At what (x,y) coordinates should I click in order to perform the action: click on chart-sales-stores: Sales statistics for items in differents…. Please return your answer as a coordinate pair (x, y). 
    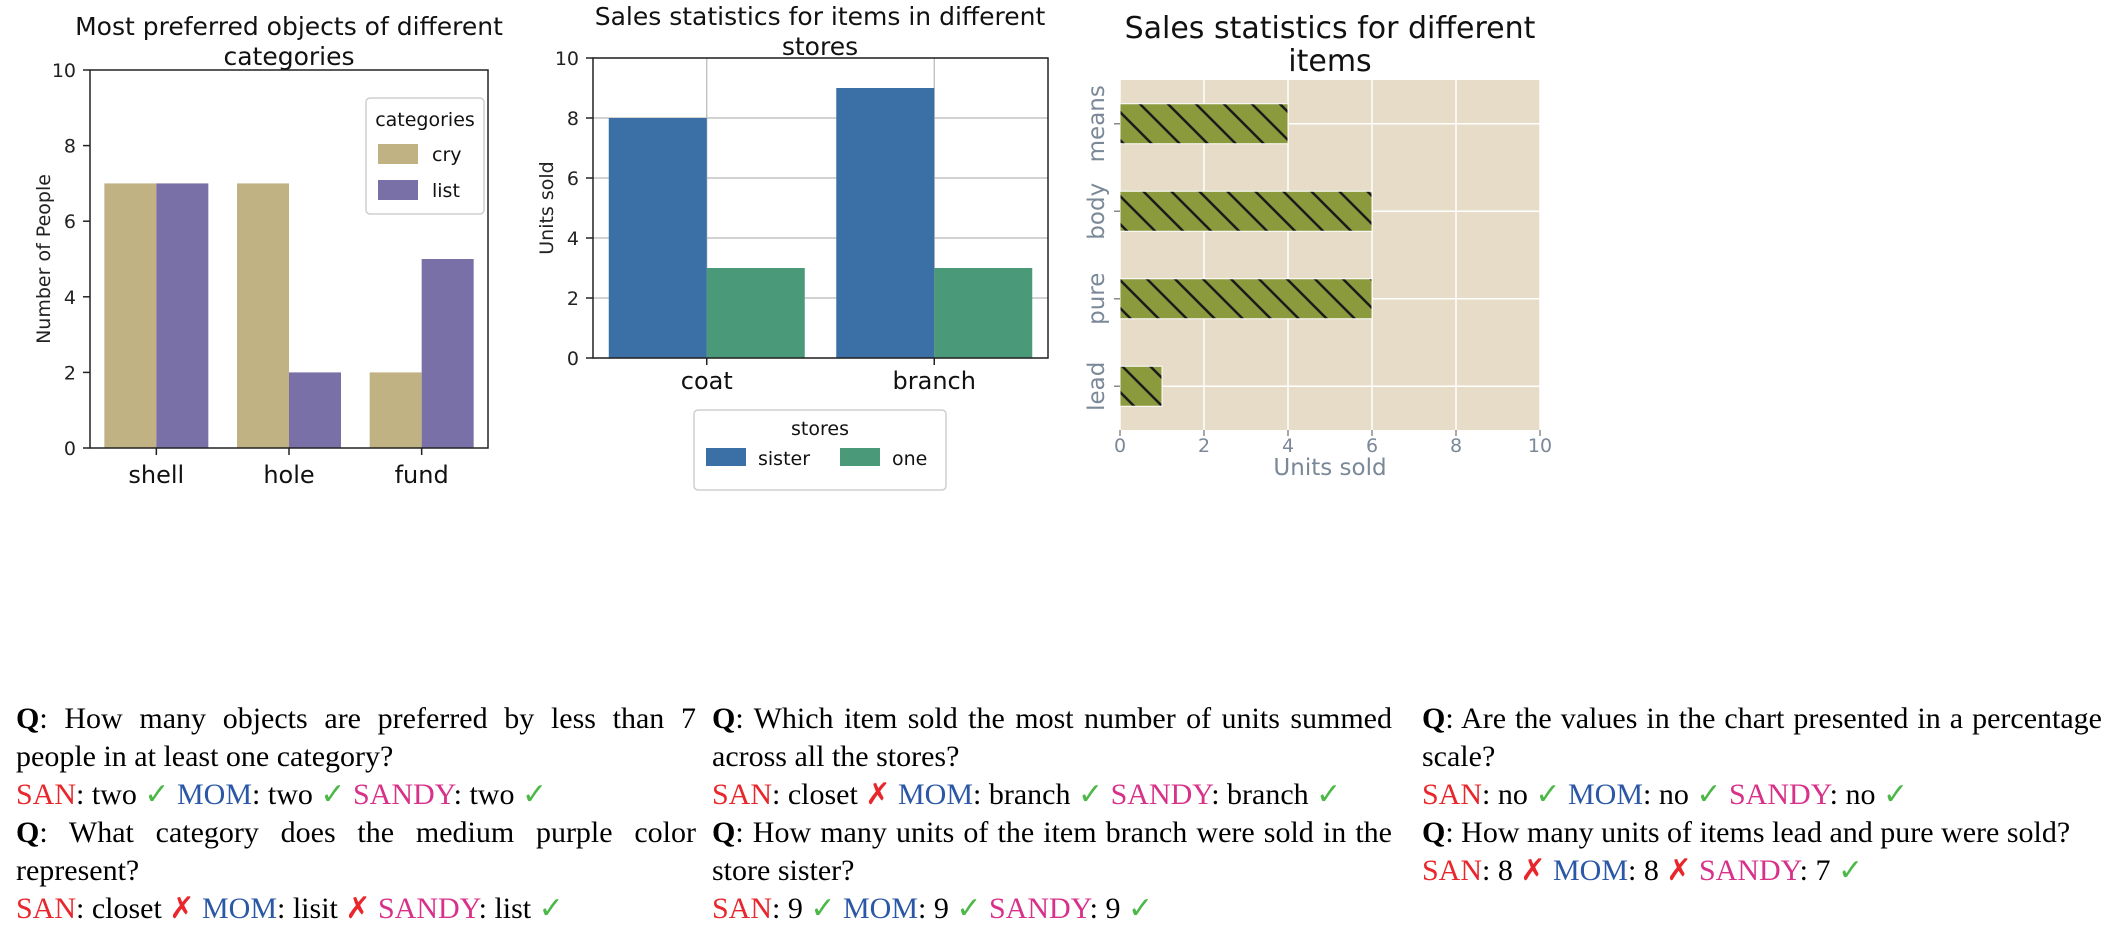
    Looking at the image, I should click on (792, 246).